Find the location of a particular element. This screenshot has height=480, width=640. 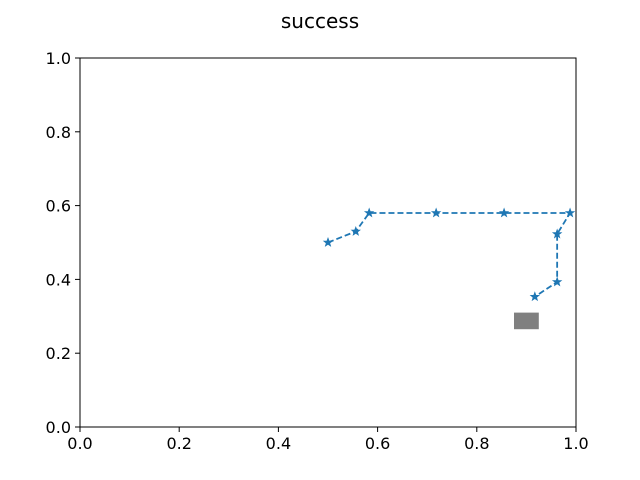

x-tick-label: 1.0 is located at coordinates (575, 443).